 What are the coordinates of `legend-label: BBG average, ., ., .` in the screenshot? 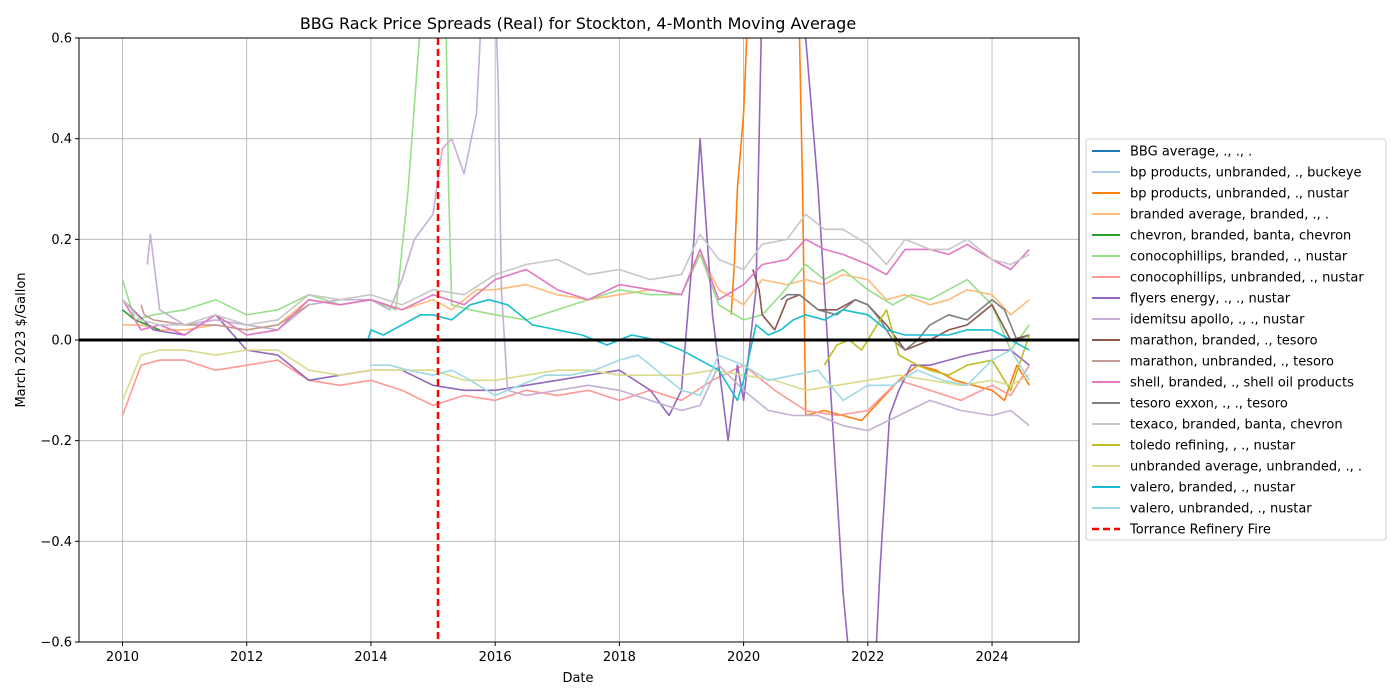 It's located at (1191, 152).